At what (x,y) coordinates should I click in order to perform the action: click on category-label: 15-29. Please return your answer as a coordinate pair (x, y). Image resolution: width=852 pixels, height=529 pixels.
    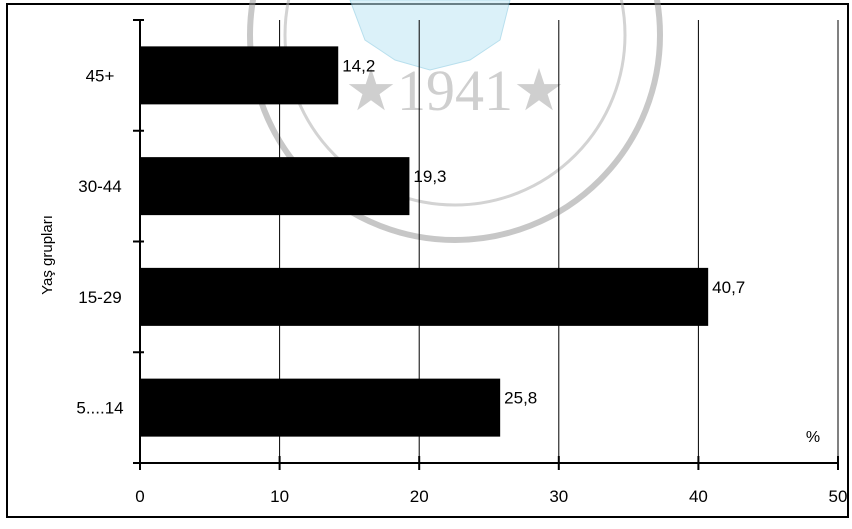
    Looking at the image, I should click on (99, 297).